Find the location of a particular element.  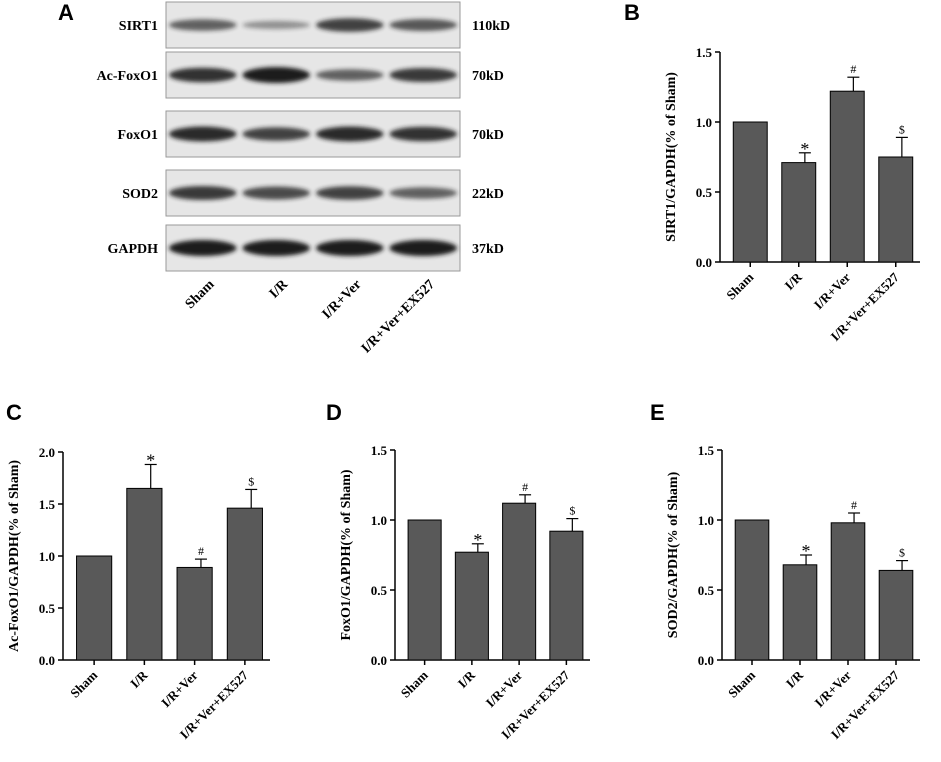

y-axis-label: Ac-FoxO1/GAPDH(% of Sham) is located at coordinates (14, 556).